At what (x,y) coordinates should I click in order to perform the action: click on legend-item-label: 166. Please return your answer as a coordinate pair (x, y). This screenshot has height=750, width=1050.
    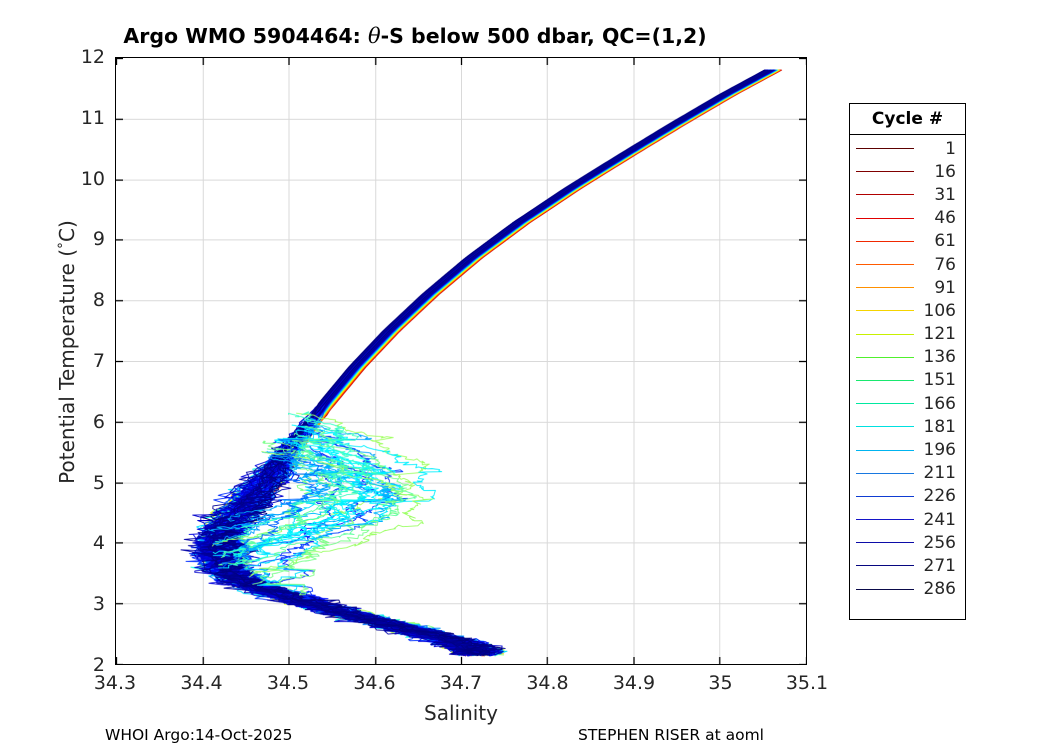
    Looking at the image, I should click on (939, 403).